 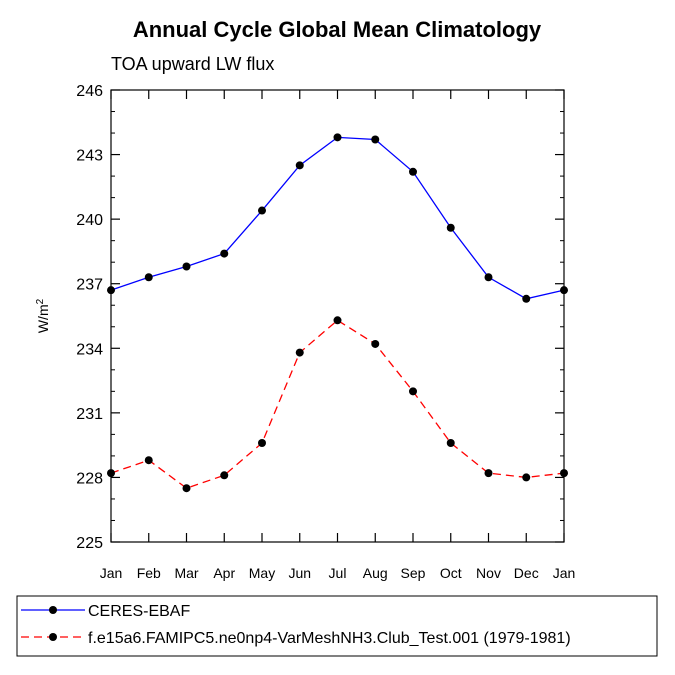 What do you see at coordinates (40, 301) in the screenshot?
I see `y-axis-label-superscript: 2` at bounding box center [40, 301].